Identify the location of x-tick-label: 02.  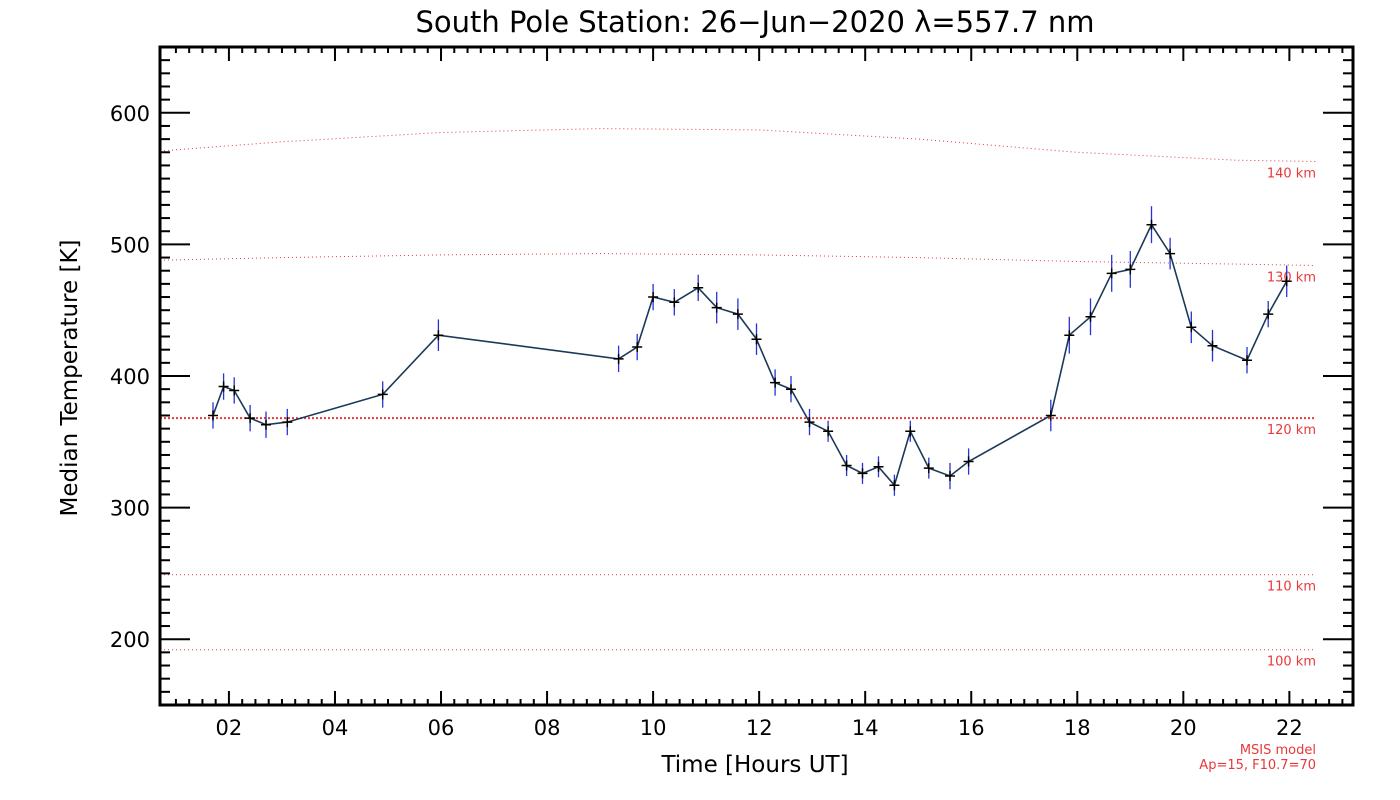
(229, 728).